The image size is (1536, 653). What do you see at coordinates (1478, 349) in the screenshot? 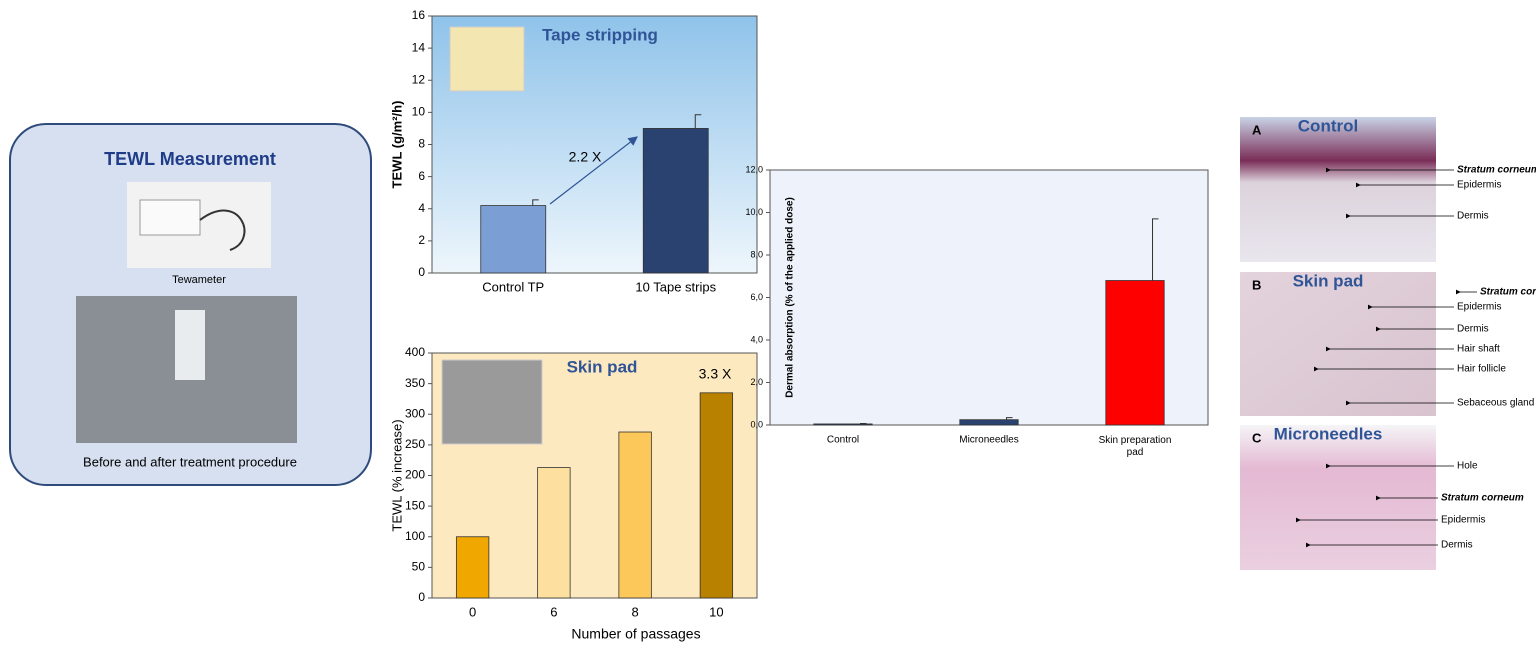
I see `histology-label: Hair shaft` at bounding box center [1478, 349].